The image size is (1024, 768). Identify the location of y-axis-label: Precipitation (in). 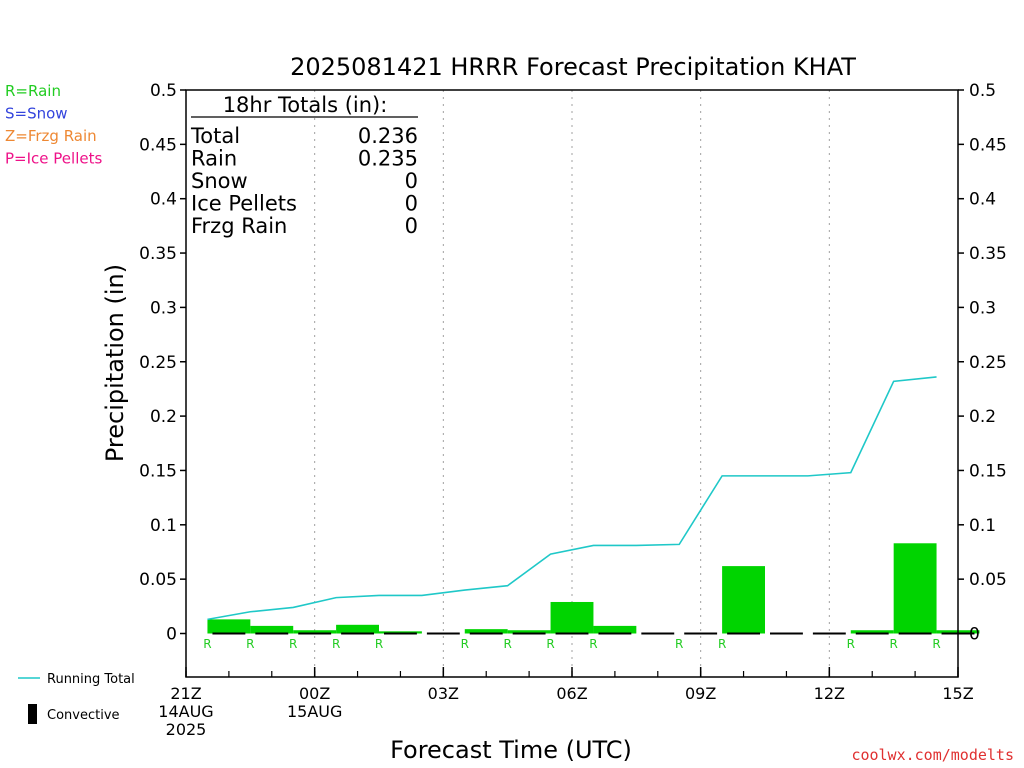
(115, 363).